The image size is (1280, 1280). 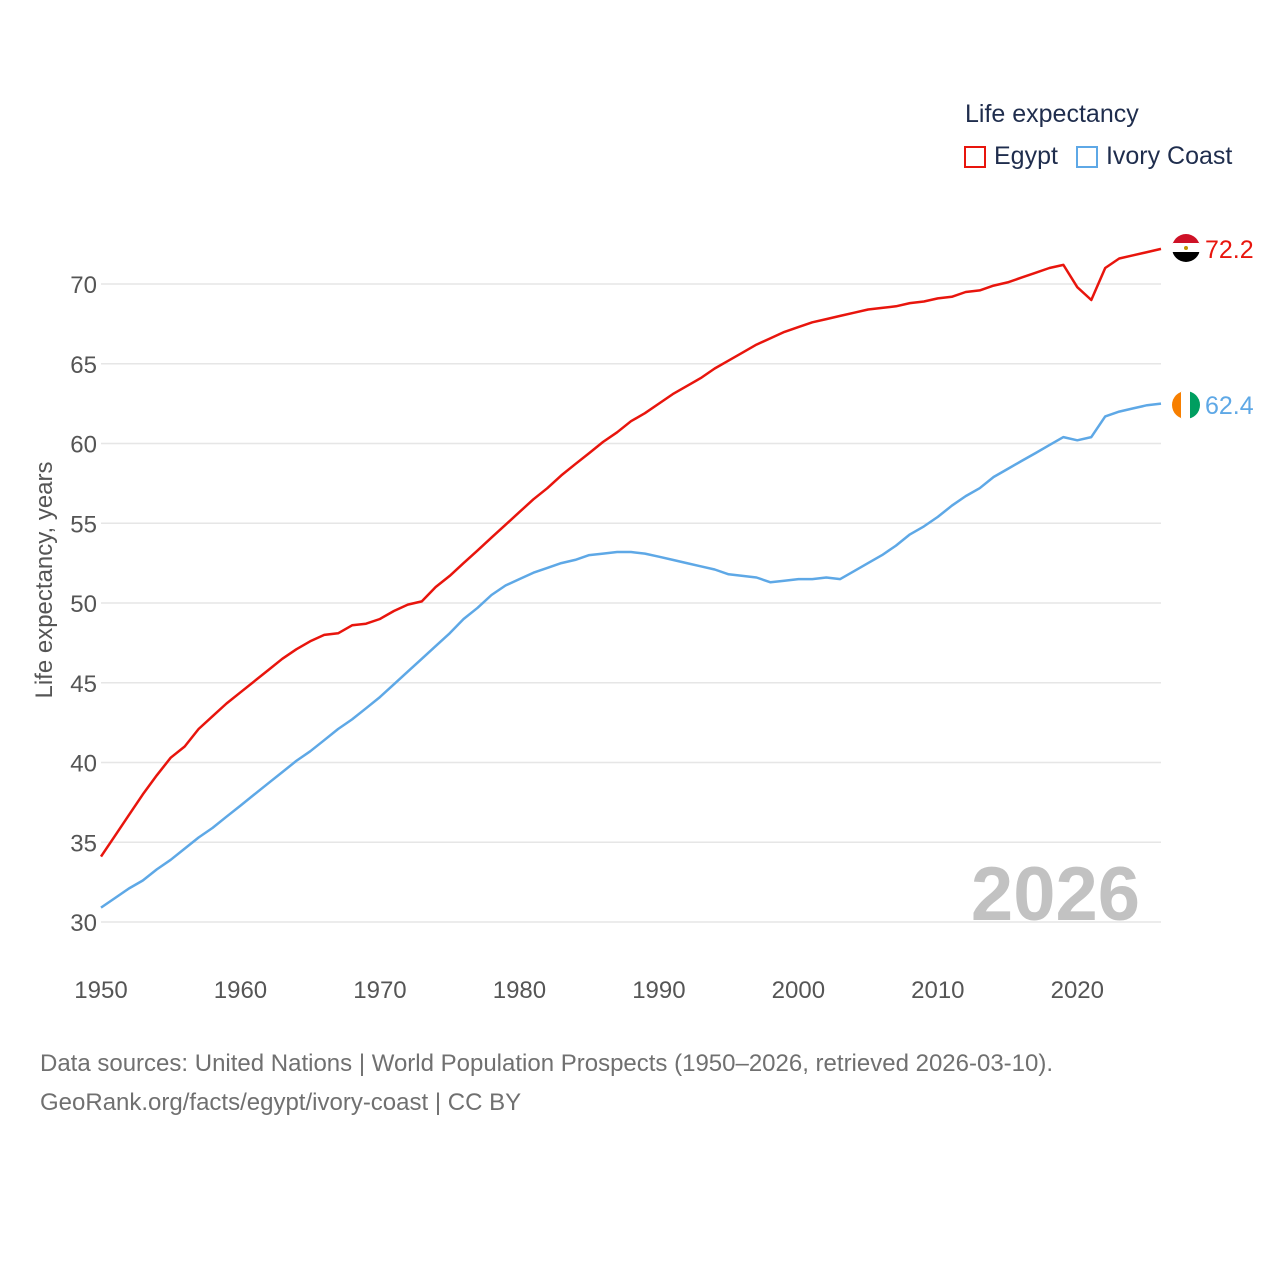 What do you see at coordinates (1169, 156) in the screenshot?
I see `legend-label-ivory-coast: Ivory Coast` at bounding box center [1169, 156].